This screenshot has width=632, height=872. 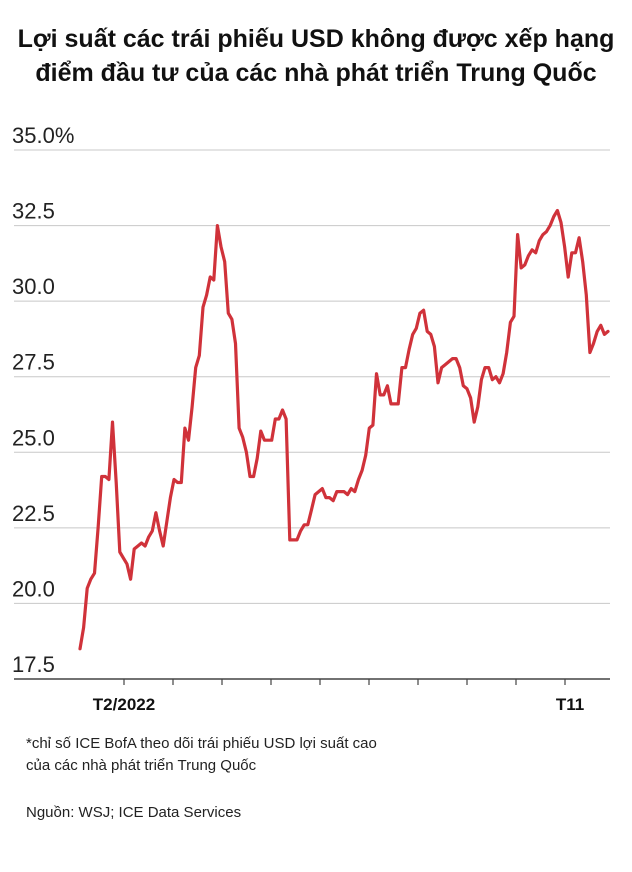 What do you see at coordinates (33, 437) in the screenshot?
I see `y-tick-label: 25.0` at bounding box center [33, 437].